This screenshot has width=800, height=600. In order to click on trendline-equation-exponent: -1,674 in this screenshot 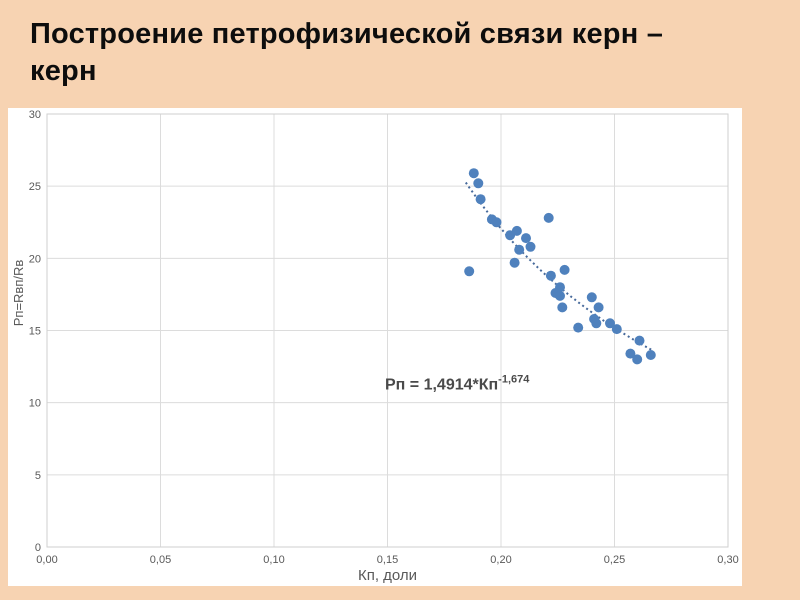, I will do `click(514, 380)`.